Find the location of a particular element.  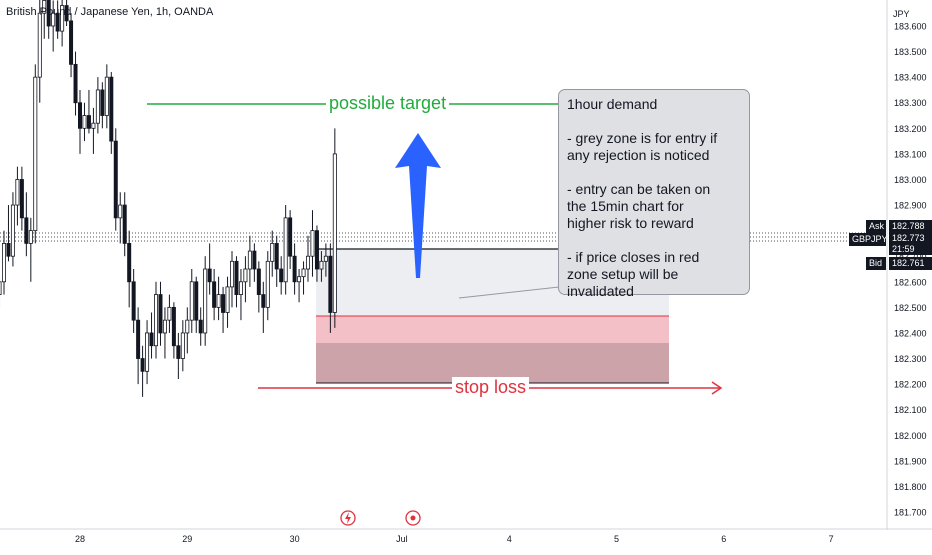

price-tick-label: 183.100 is located at coordinates (910, 154).